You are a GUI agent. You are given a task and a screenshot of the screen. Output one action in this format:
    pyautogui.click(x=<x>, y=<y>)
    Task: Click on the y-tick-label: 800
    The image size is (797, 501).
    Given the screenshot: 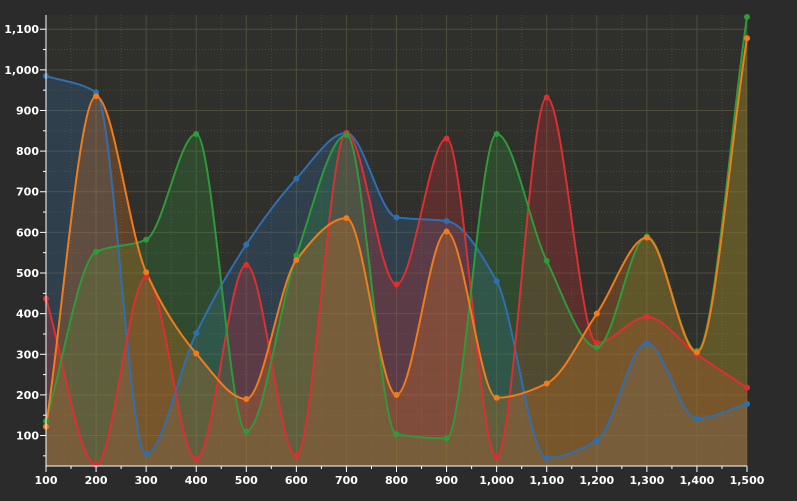 What is the action you would take?
    pyautogui.click(x=27, y=151)
    